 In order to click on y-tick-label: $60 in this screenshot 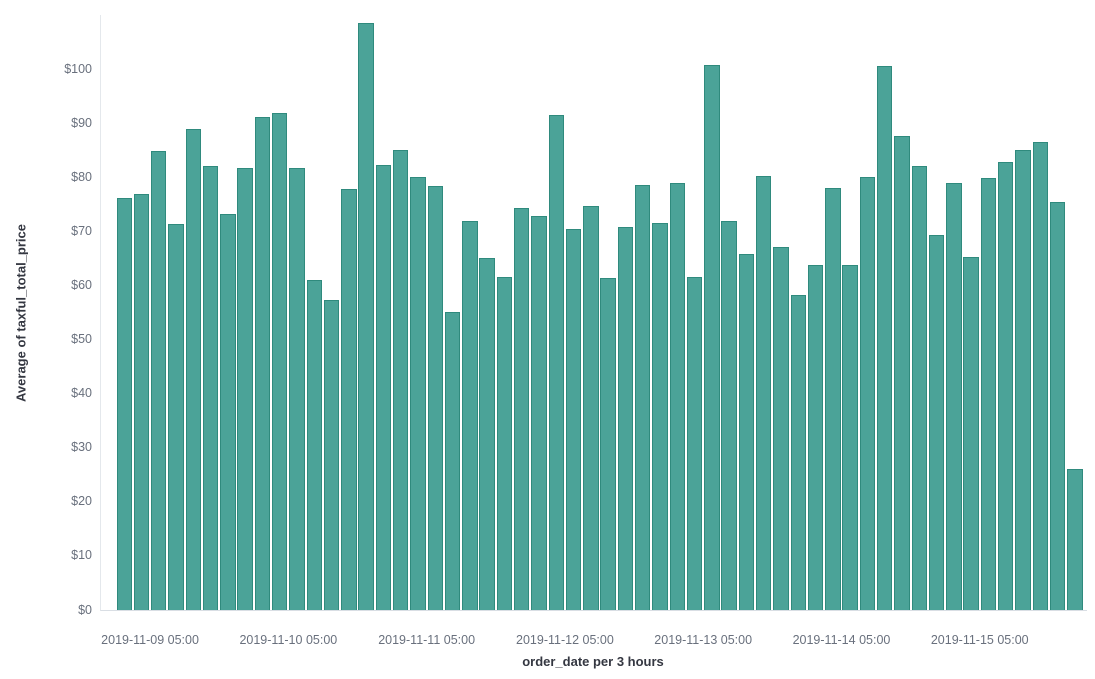, I will do `click(81, 284)`.